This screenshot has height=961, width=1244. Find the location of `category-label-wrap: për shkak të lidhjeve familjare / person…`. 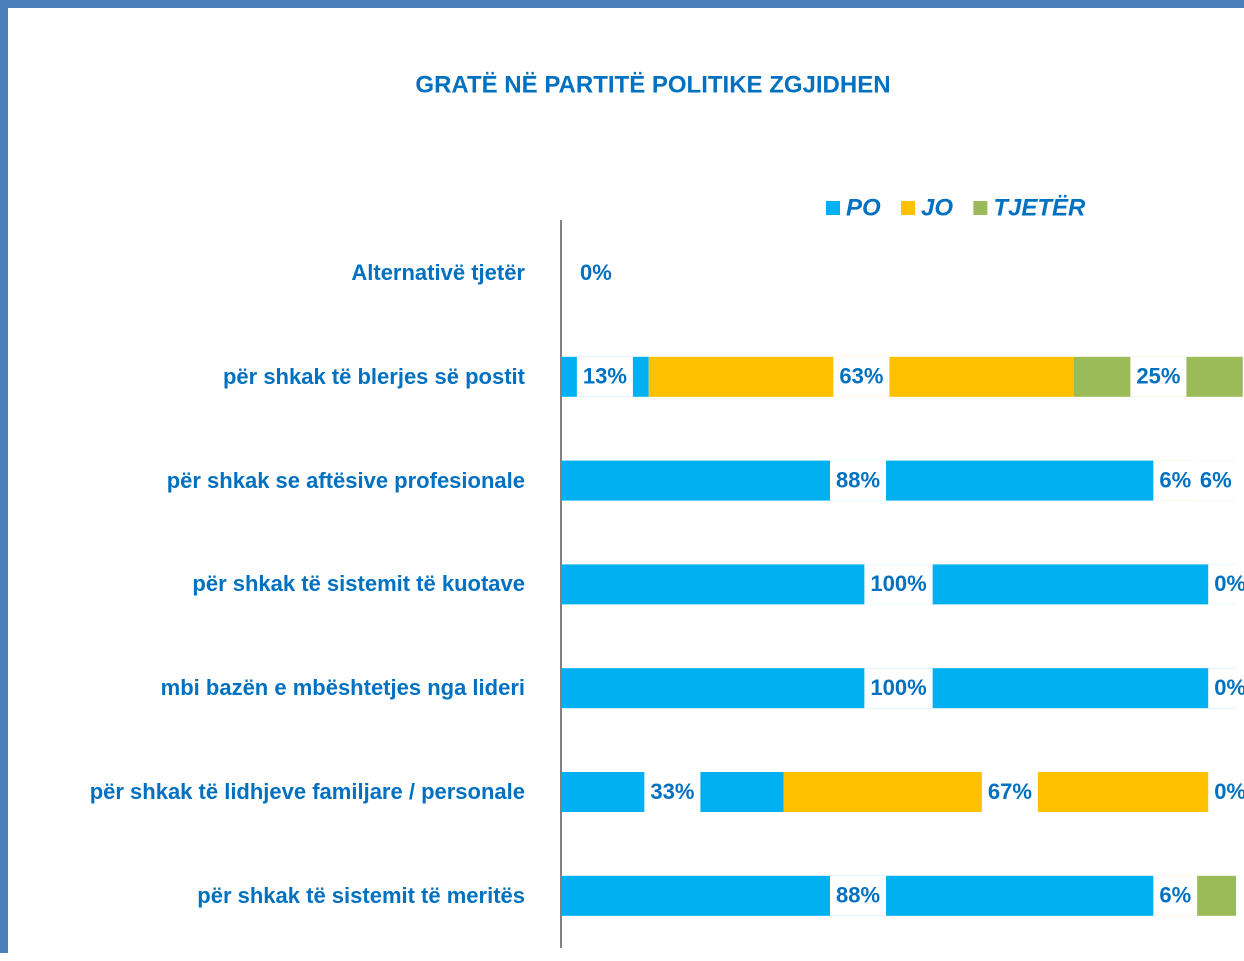

category-label-wrap: për shkak të lidhjeve familjare / person… is located at coordinates (295, 792).